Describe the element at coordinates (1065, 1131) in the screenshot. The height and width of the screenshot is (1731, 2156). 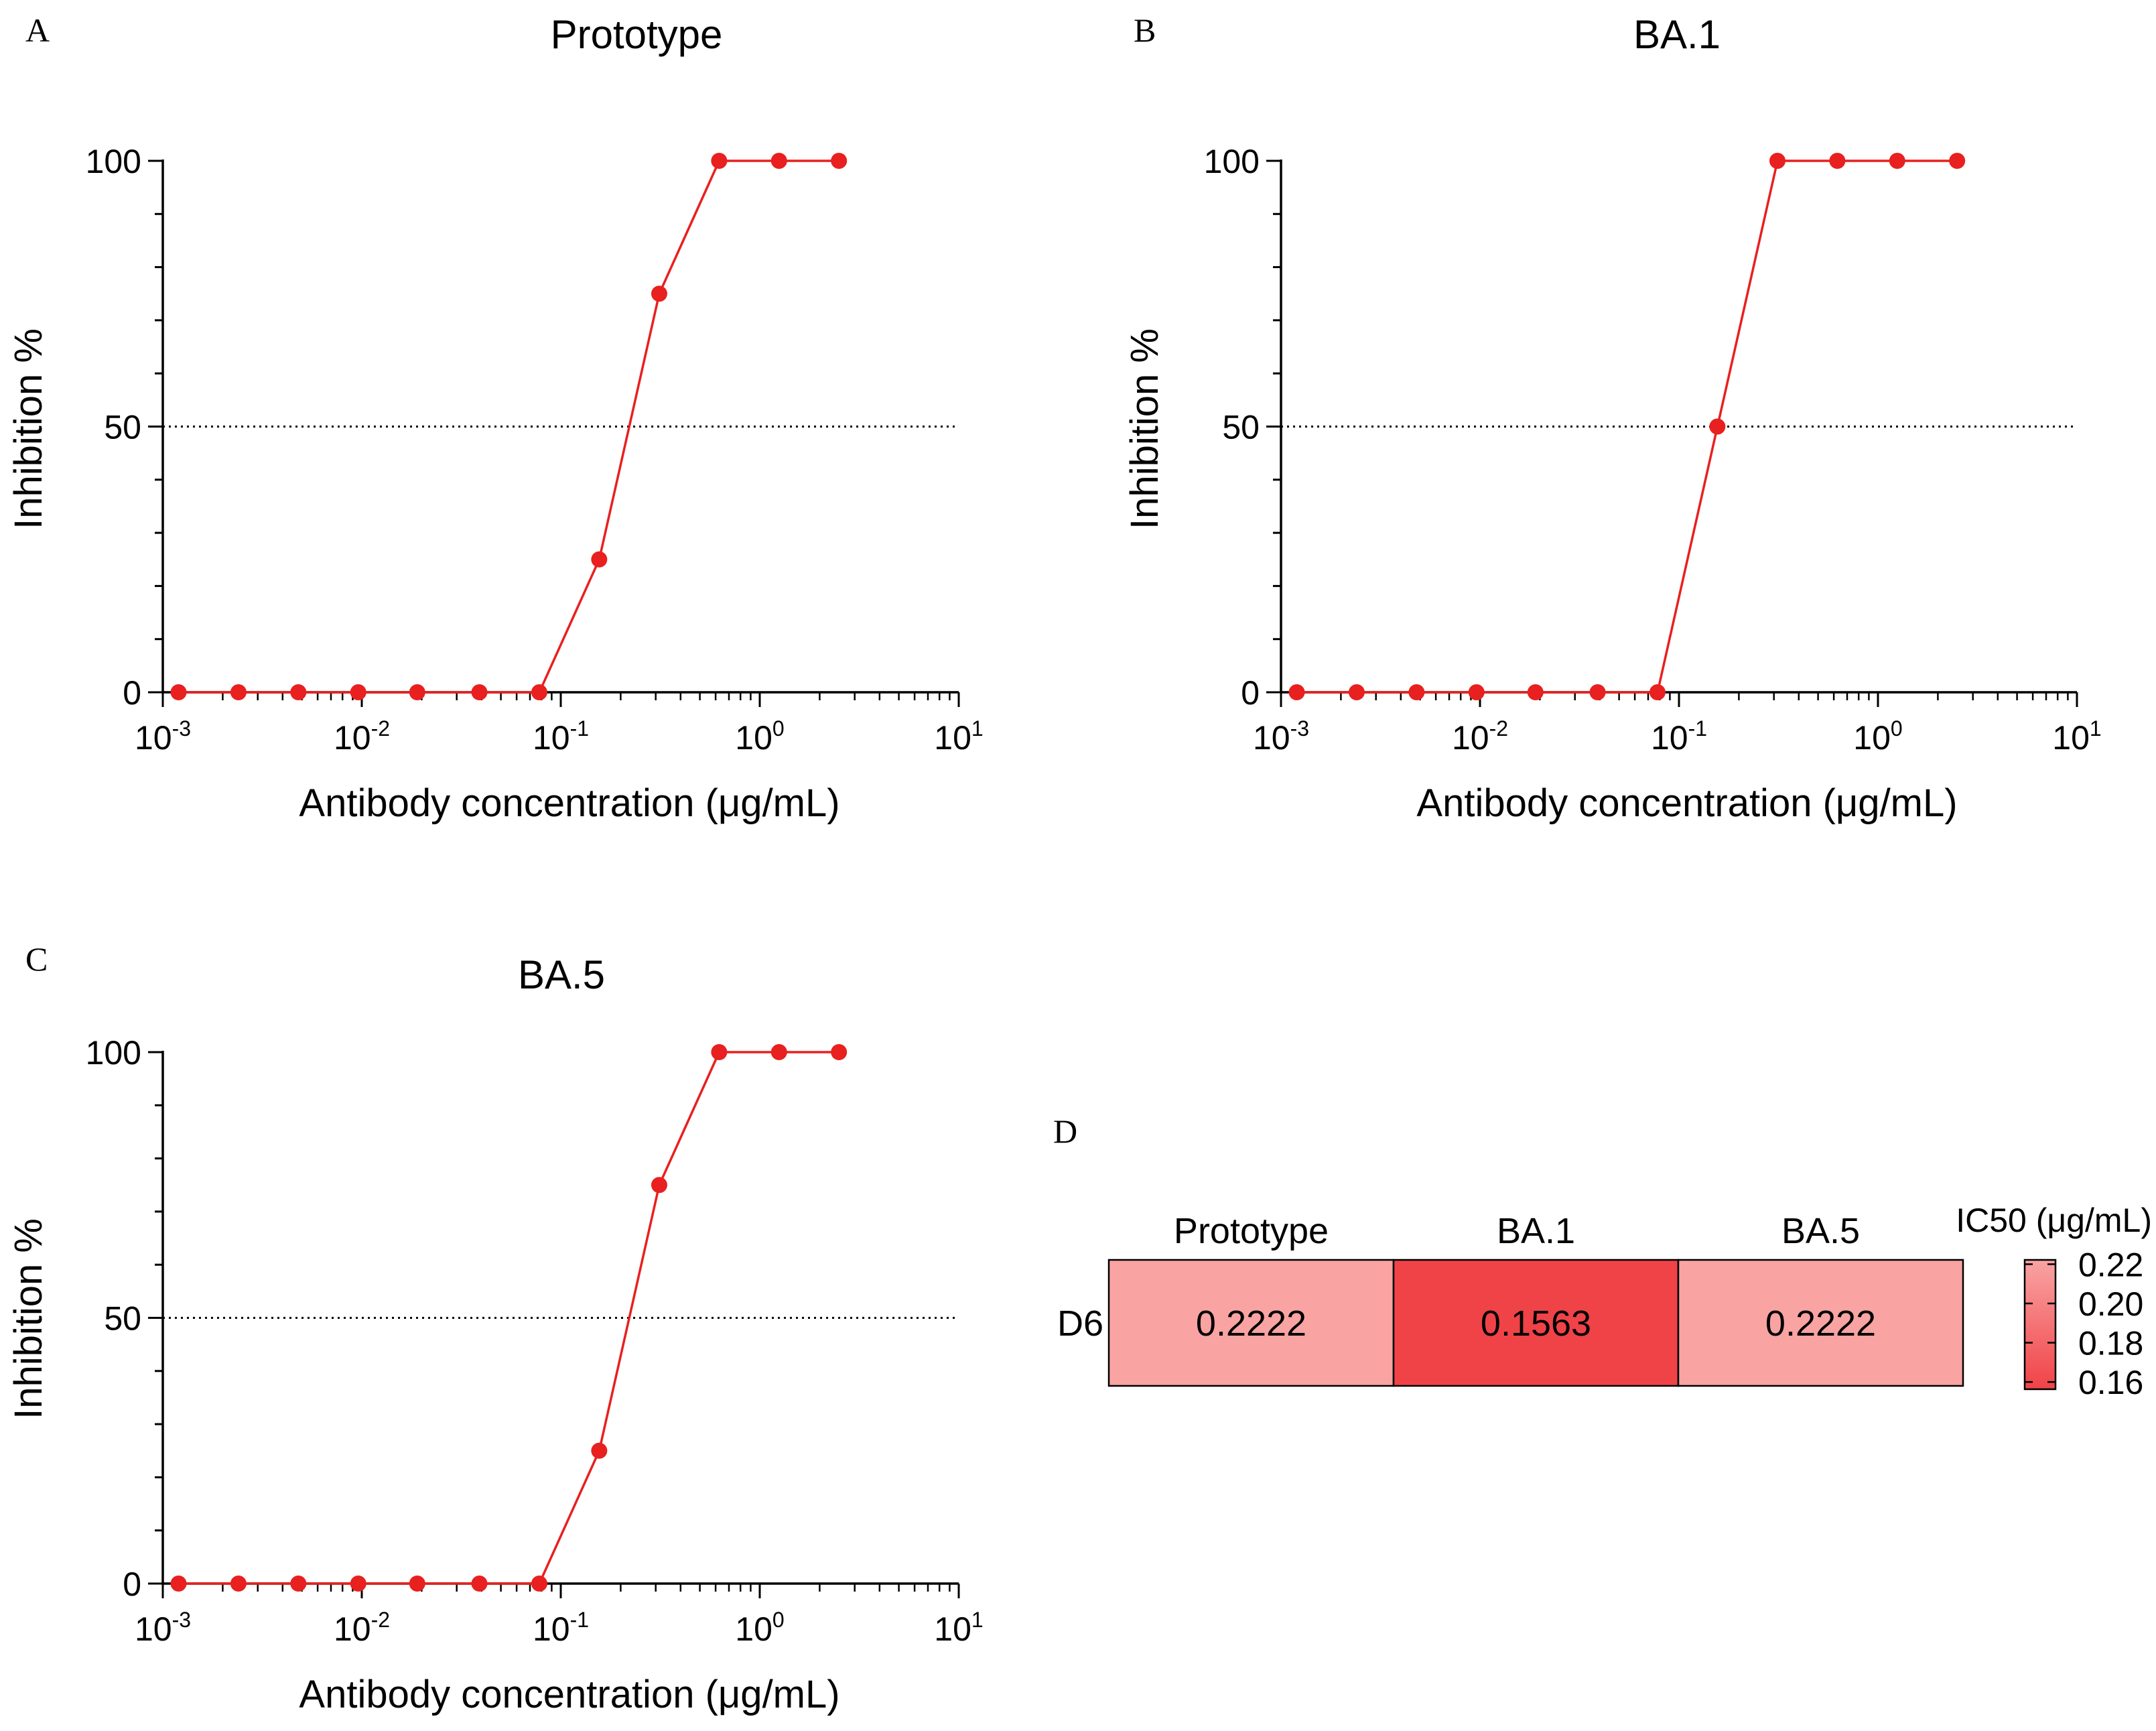
I see `panel-letter: D` at that location.